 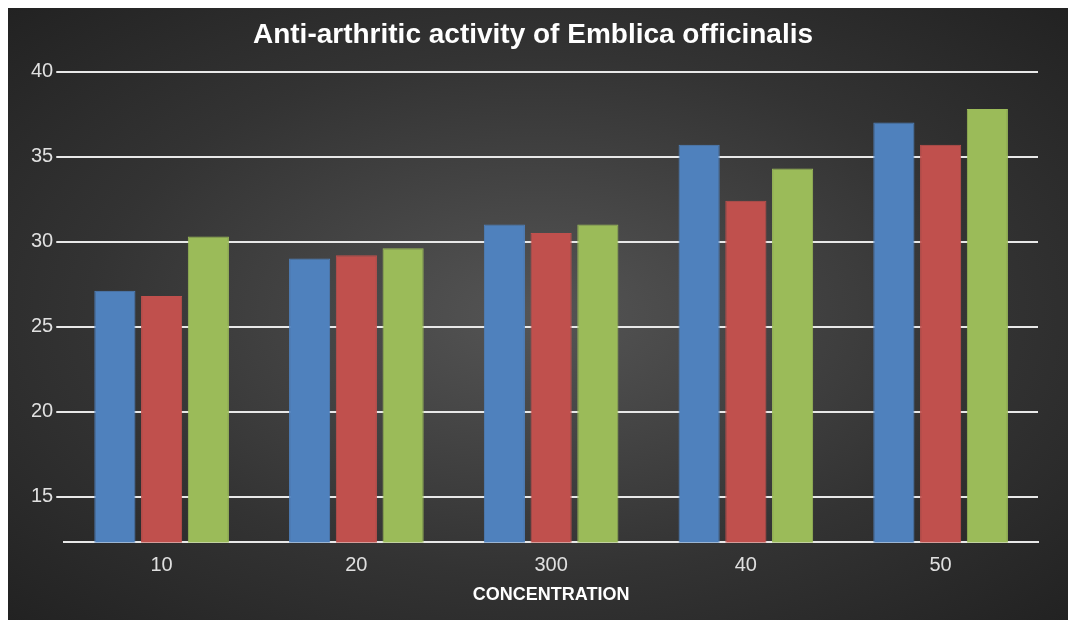 I want to click on y-tick-label: 15, so click(x=42, y=495).